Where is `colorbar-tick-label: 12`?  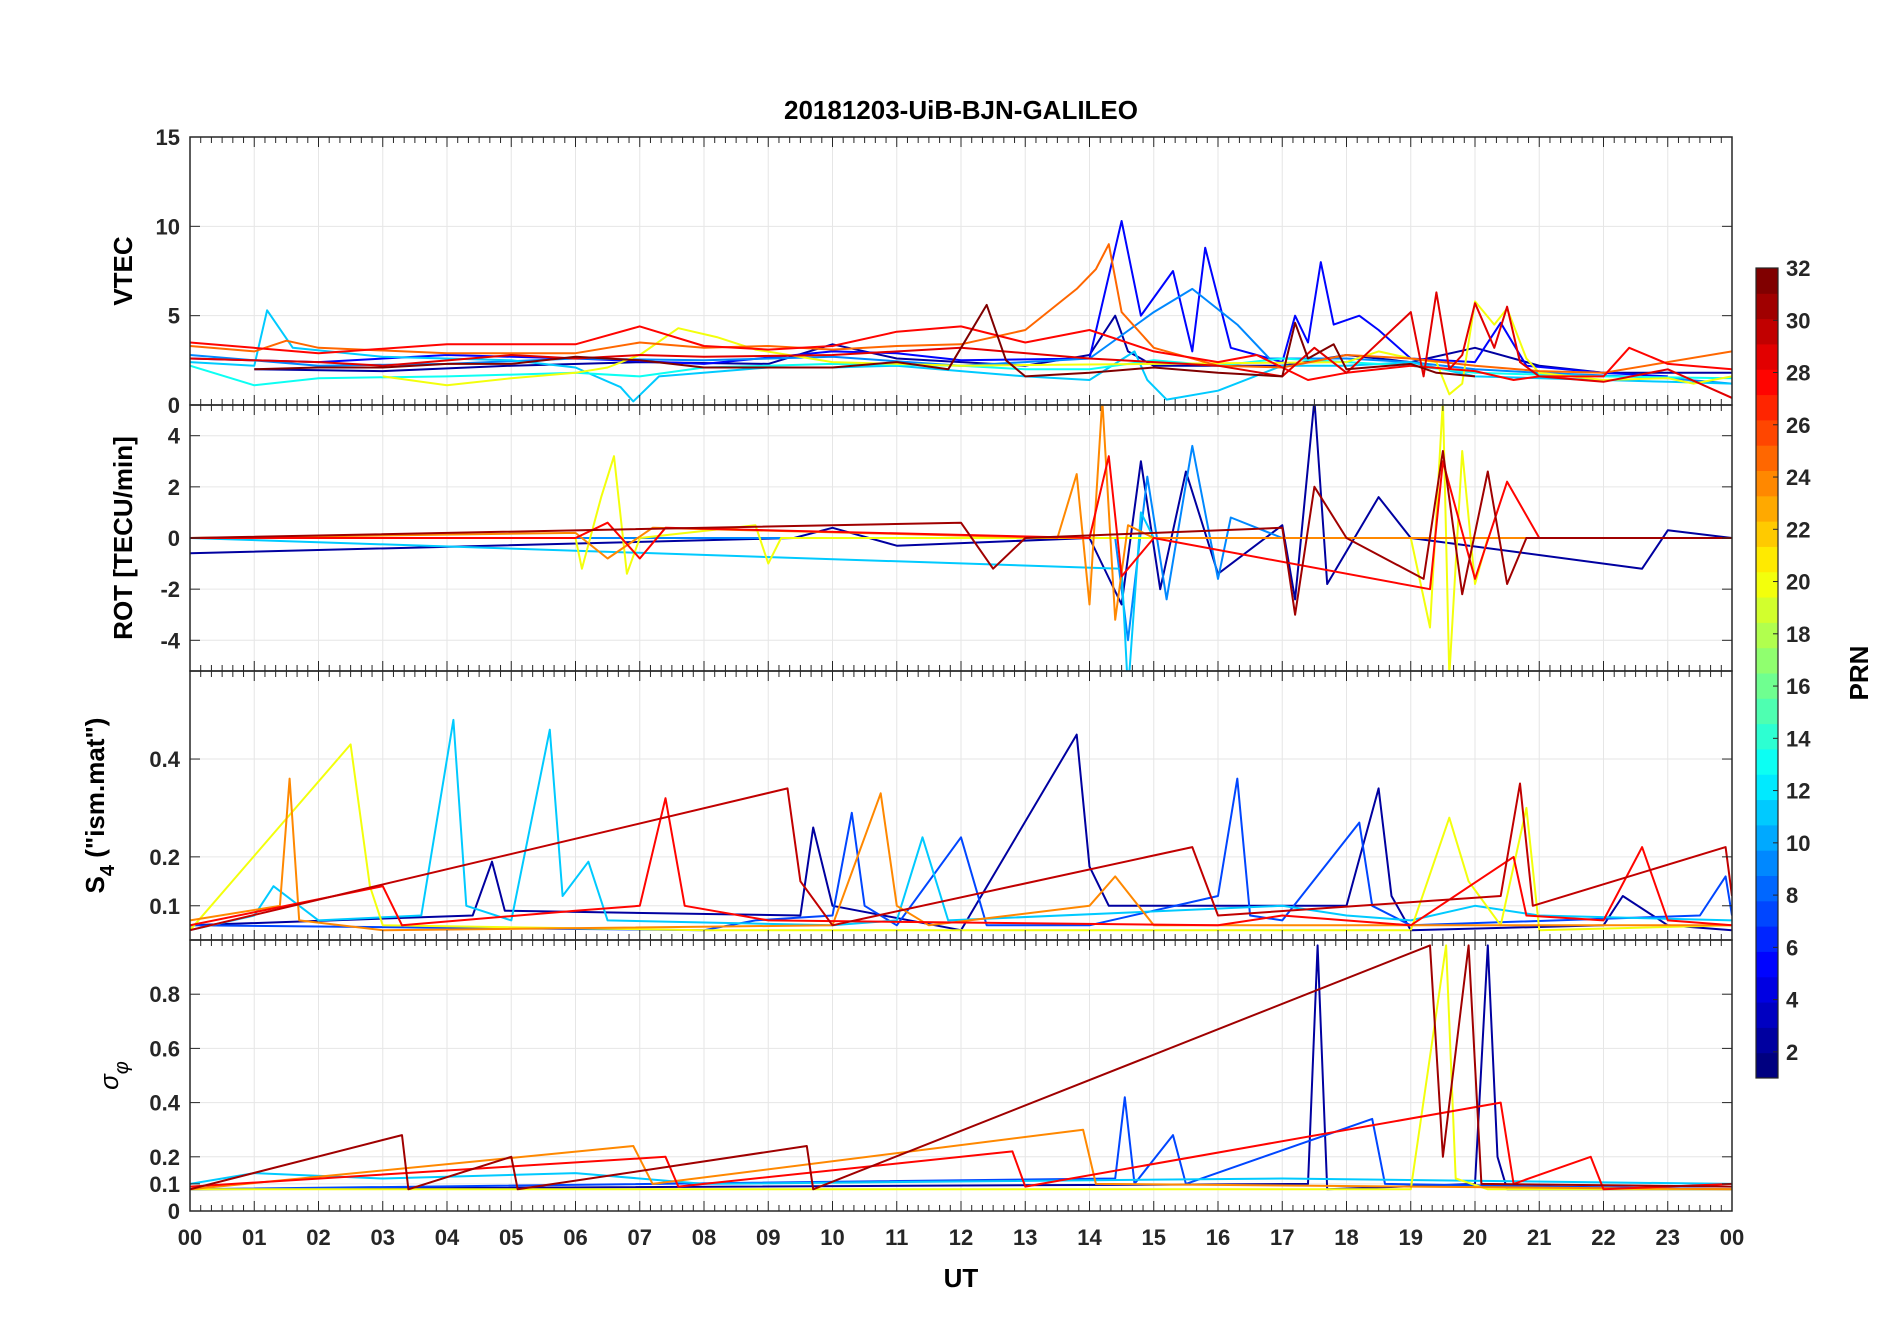 colorbar-tick-label: 12 is located at coordinates (1798, 791).